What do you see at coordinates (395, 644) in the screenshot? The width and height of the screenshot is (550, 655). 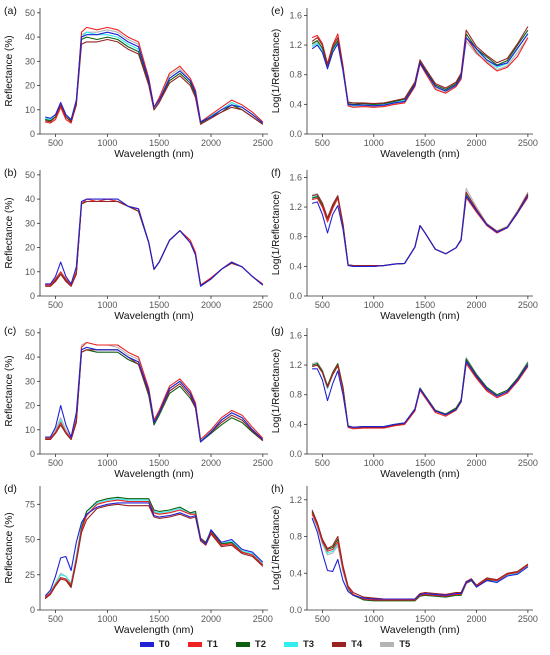 I see `legend-item-t5: T5` at bounding box center [395, 644].